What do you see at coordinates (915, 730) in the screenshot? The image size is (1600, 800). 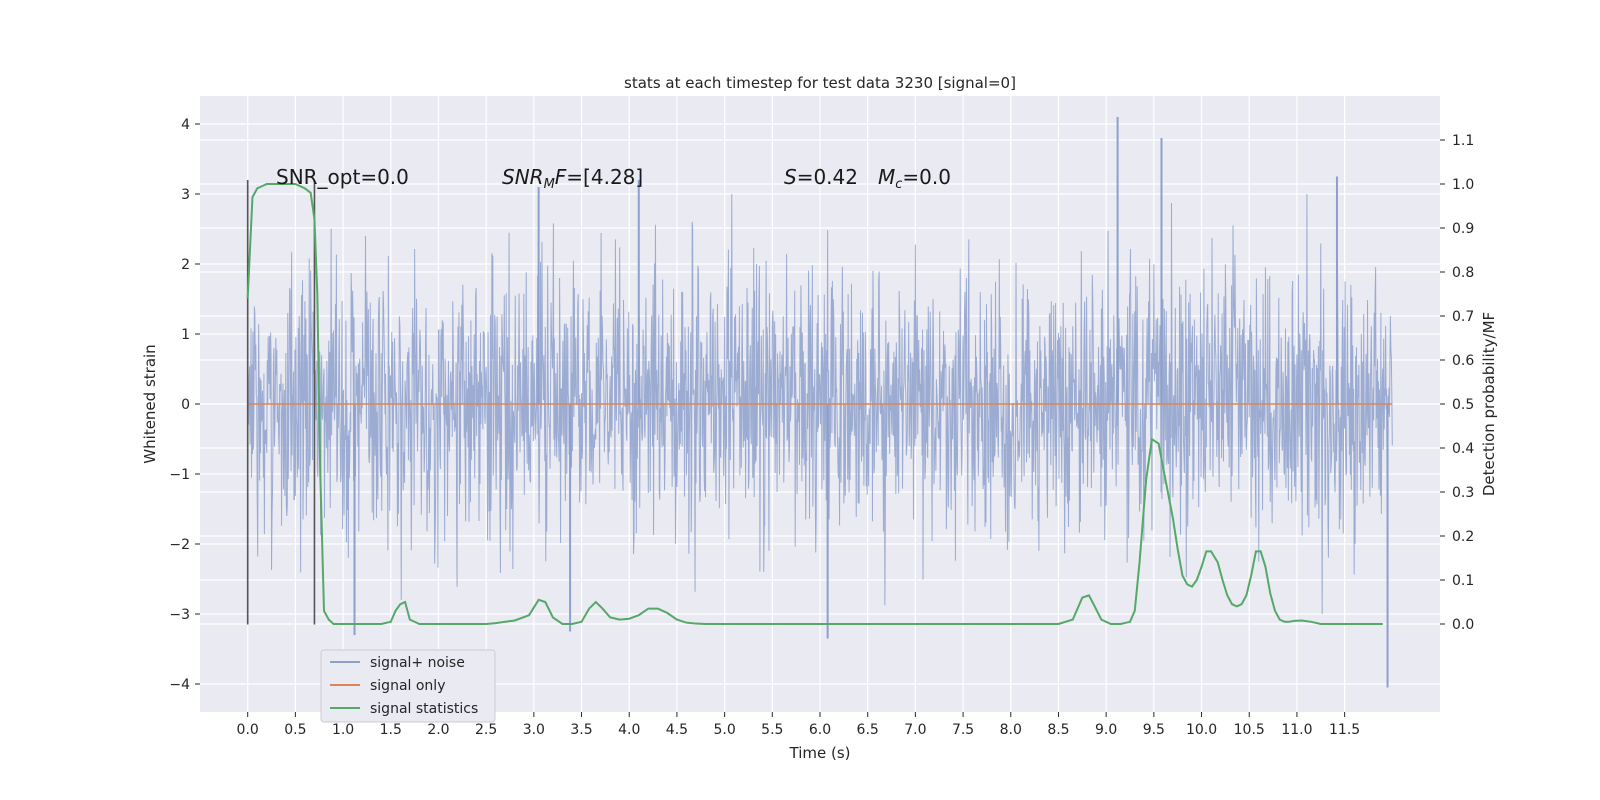 I see `x-tick-label: 7.0` at bounding box center [915, 730].